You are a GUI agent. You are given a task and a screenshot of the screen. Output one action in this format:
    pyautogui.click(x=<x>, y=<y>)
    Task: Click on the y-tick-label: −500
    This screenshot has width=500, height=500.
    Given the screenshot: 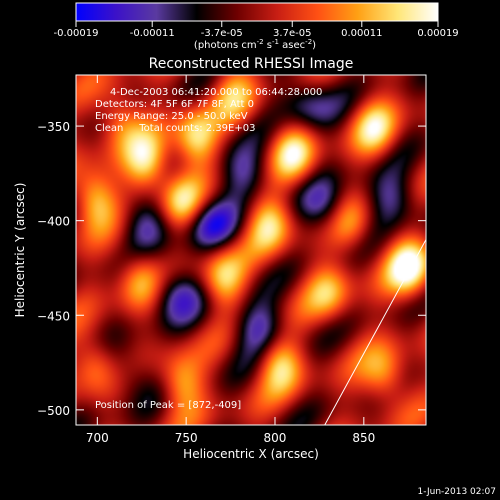 What is the action you would take?
    pyautogui.click(x=53, y=411)
    